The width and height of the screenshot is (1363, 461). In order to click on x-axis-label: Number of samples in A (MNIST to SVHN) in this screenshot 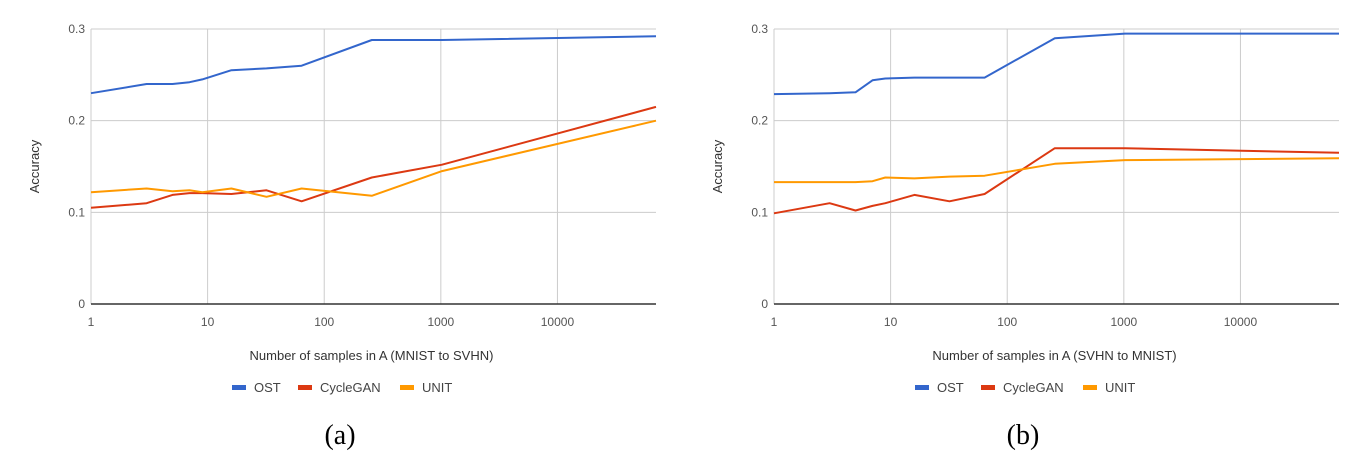, I will do `click(372, 355)`.